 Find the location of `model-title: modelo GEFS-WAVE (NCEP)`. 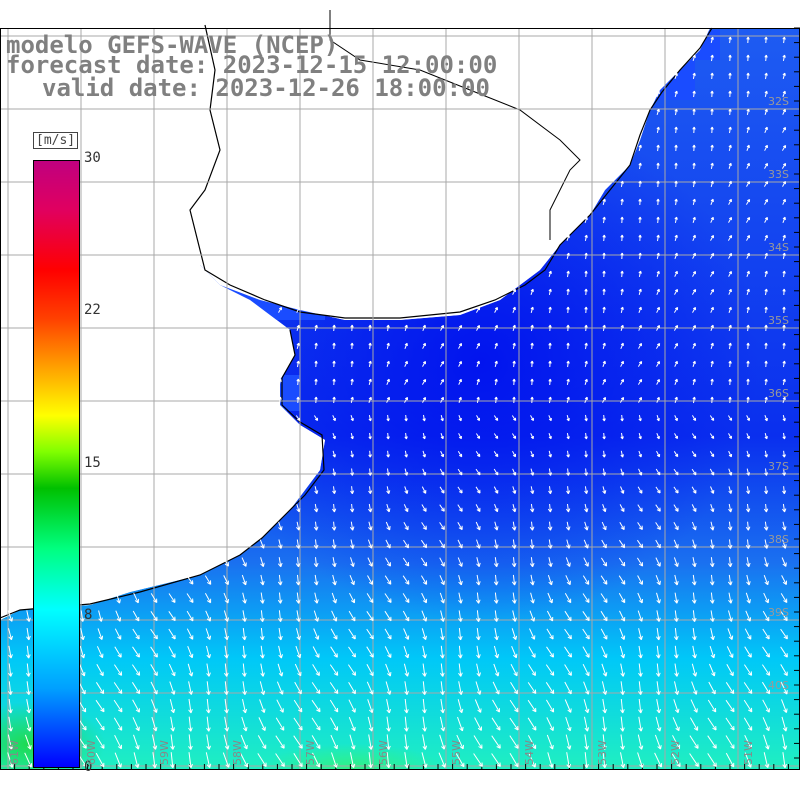

model-title: modelo GEFS-WAVE (NCEP) is located at coordinates (172, 45).